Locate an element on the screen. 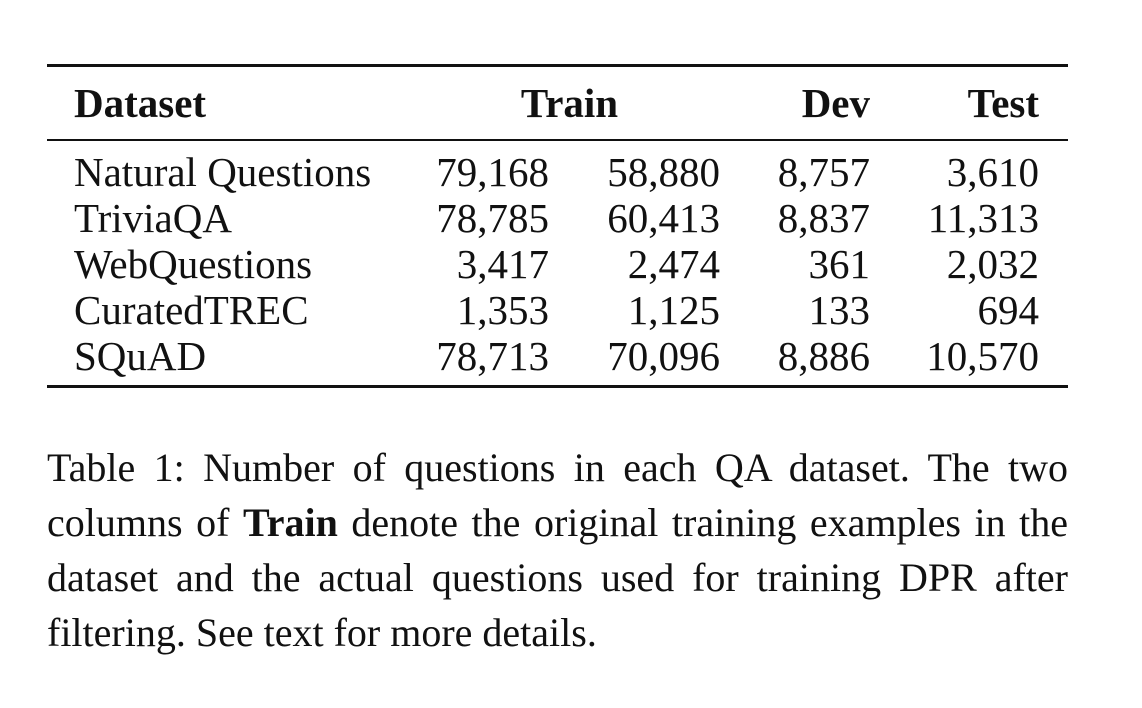 The image size is (1142, 708). cell-dev: 8,837 is located at coordinates (823, 218).